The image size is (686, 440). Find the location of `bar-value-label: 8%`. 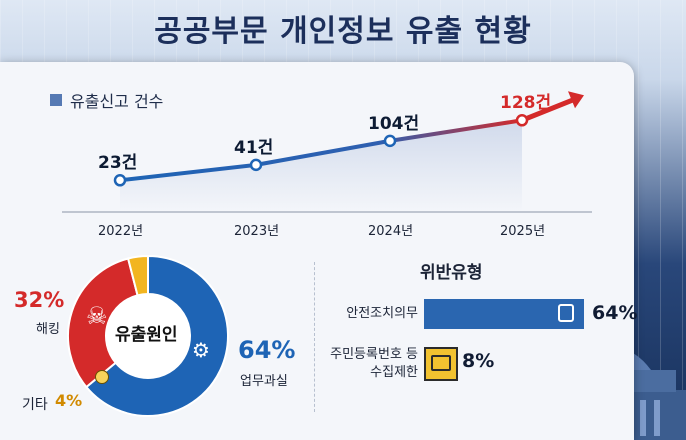

bar-value-label: 8% is located at coordinates (478, 361).